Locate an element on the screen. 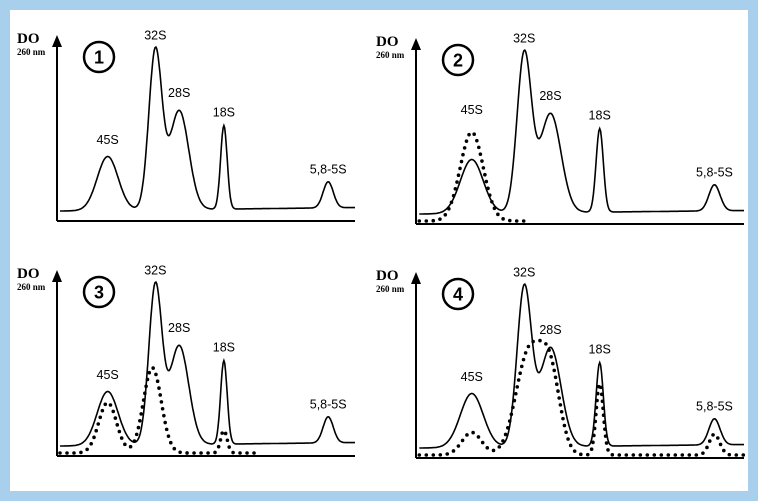 This screenshot has height=501, width=758. panel-number: 4 is located at coordinates (458, 295).